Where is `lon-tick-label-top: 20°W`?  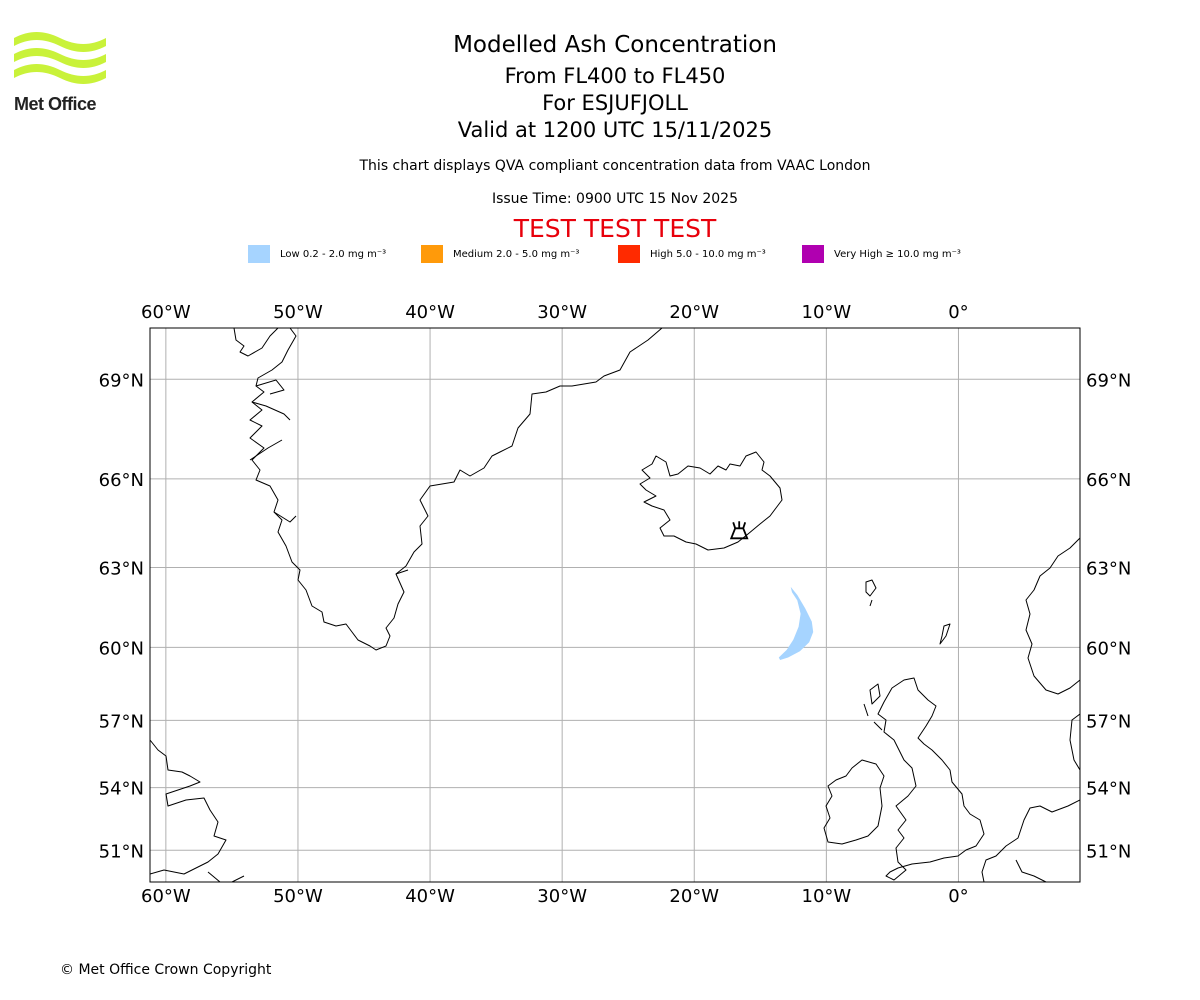
lon-tick-label-top: 20°W is located at coordinates (694, 312).